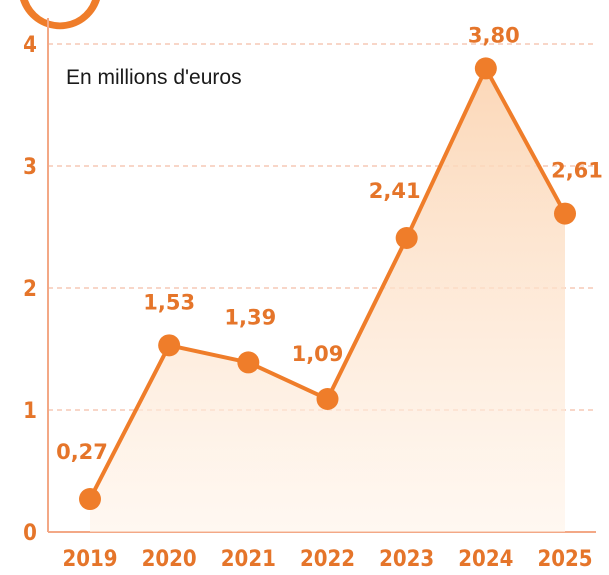 This screenshot has width=609, height=575. What do you see at coordinates (577, 171) in the screenshot?
I see `data-label-2025: 2,61` at bounding box center [577, 171].